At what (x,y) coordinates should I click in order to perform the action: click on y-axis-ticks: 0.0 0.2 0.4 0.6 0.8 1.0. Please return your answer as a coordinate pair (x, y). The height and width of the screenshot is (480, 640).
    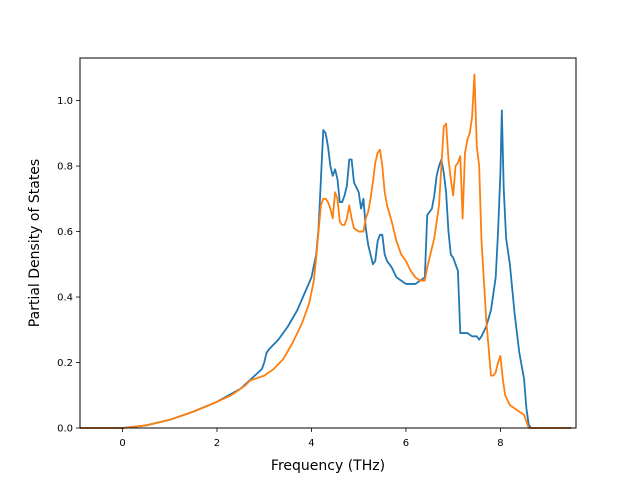
    Looking at the image, I should click on (68, 265).